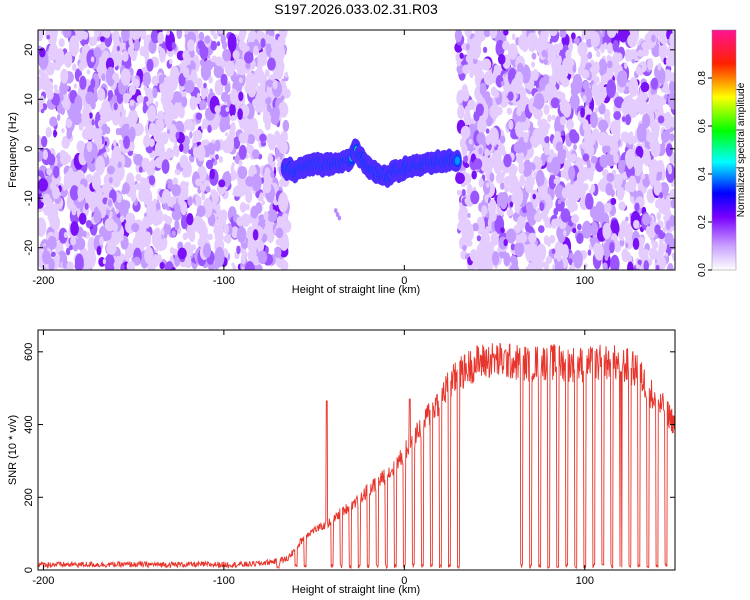 The width and height of the screenshot is (750, 600). Describe the element at coordinates (724, 150) in the screenshot. I see `colorbar-gradient` at that location.